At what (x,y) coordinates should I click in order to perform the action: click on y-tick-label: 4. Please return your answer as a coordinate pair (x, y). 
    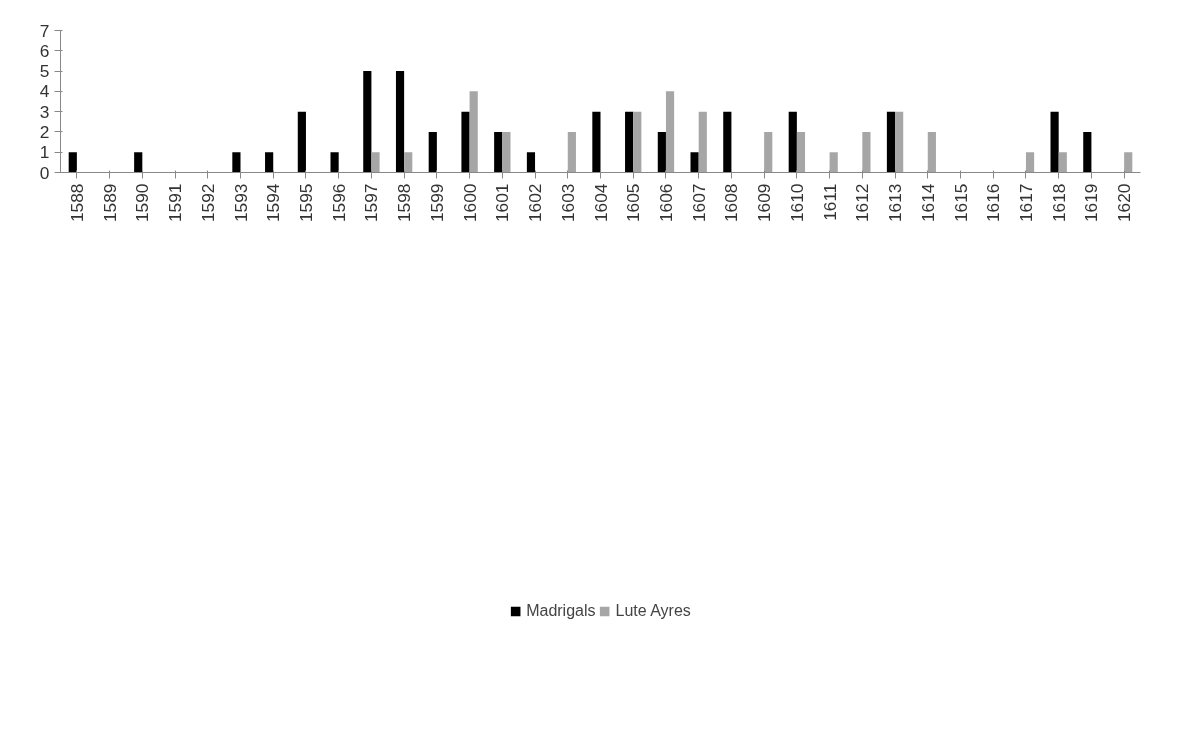
    Looking at the image, I should click on (44, 91).